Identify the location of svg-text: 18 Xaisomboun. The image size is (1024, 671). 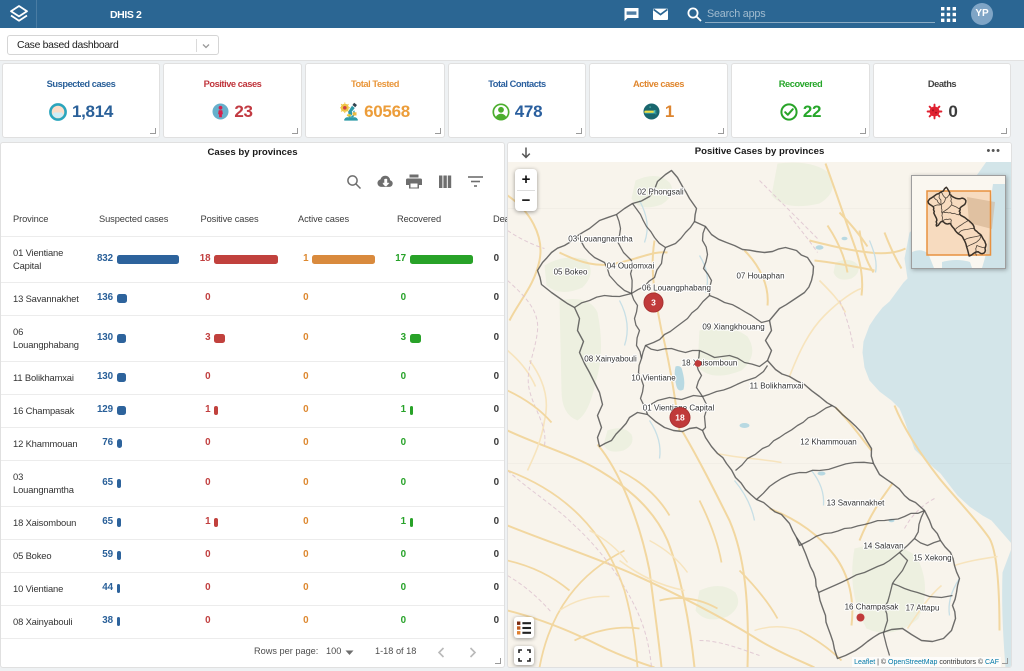
(710, 363).